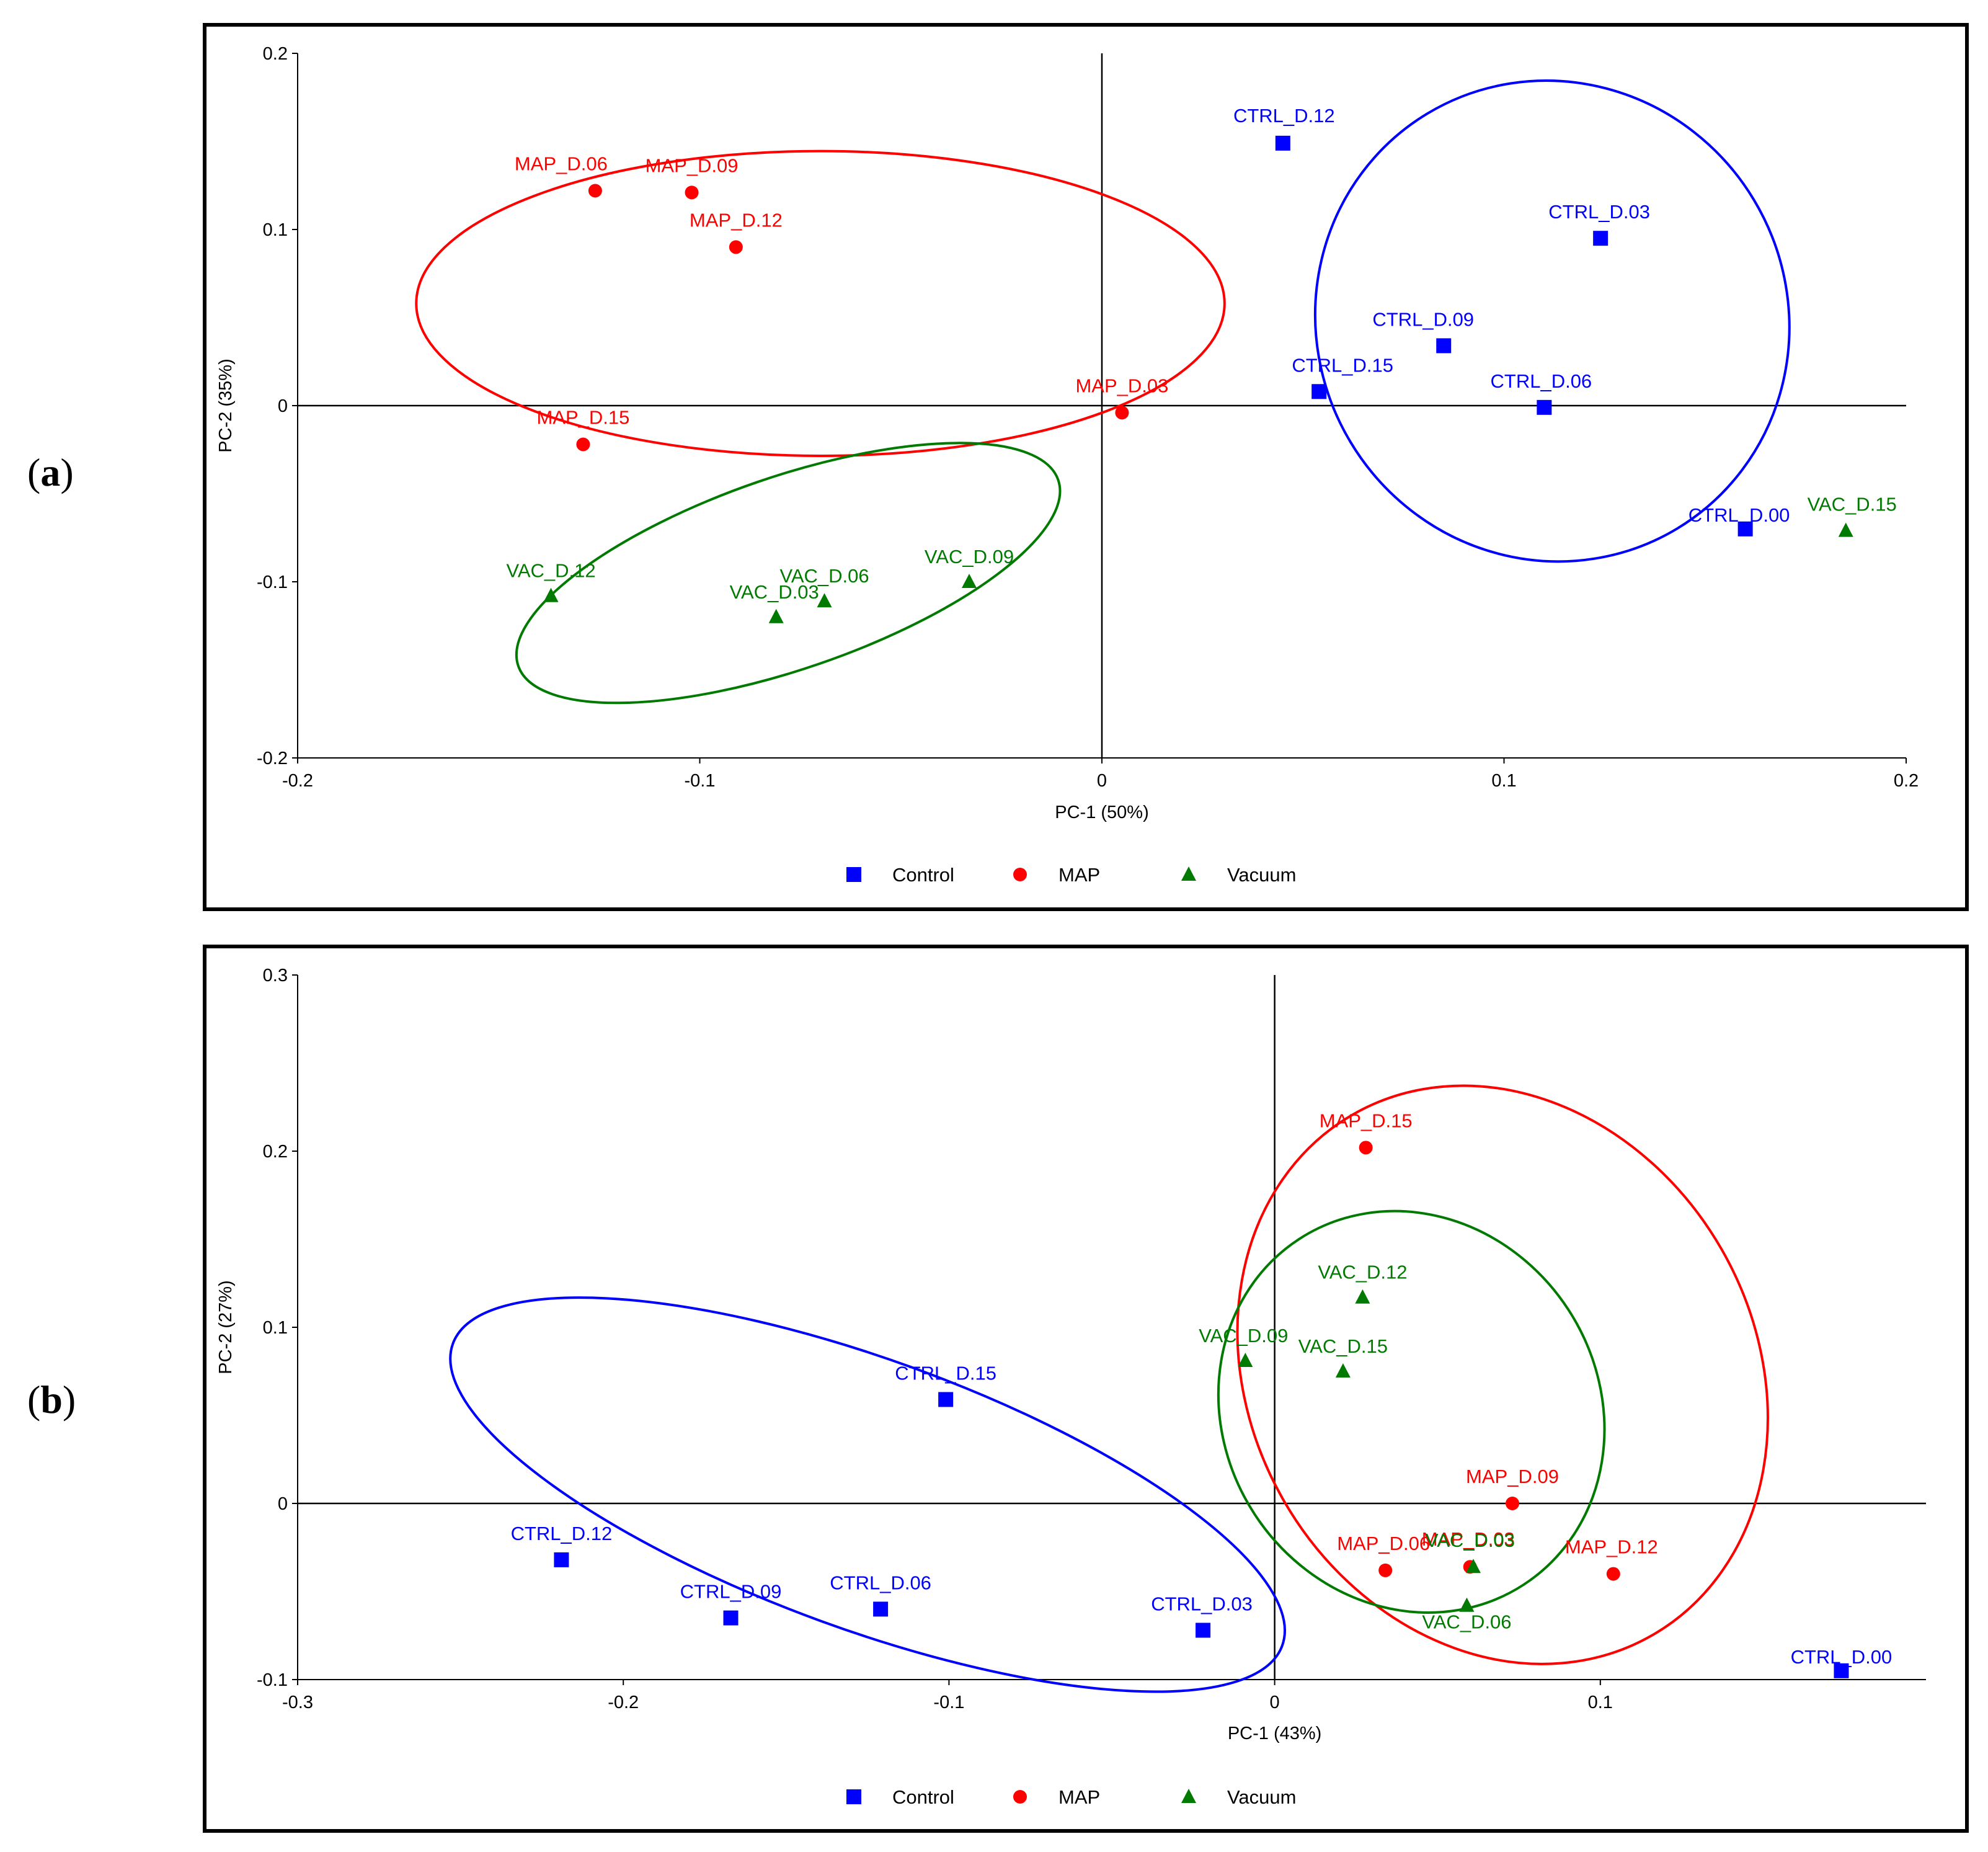 The width and height of the screenshot is (1988, 1852). I want to click on legend-label-vacuum: Vacuum, so click(1261, 875).